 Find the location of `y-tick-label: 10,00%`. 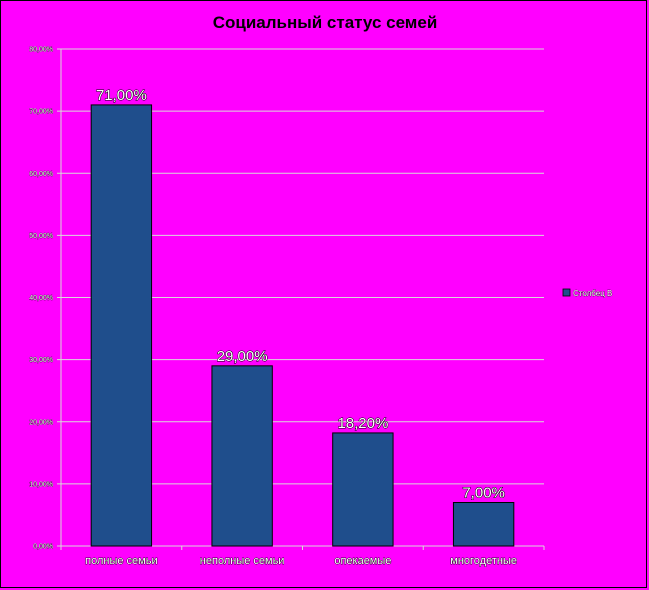

y-tick-label: 10,00% is located at coordinates (41, 484).